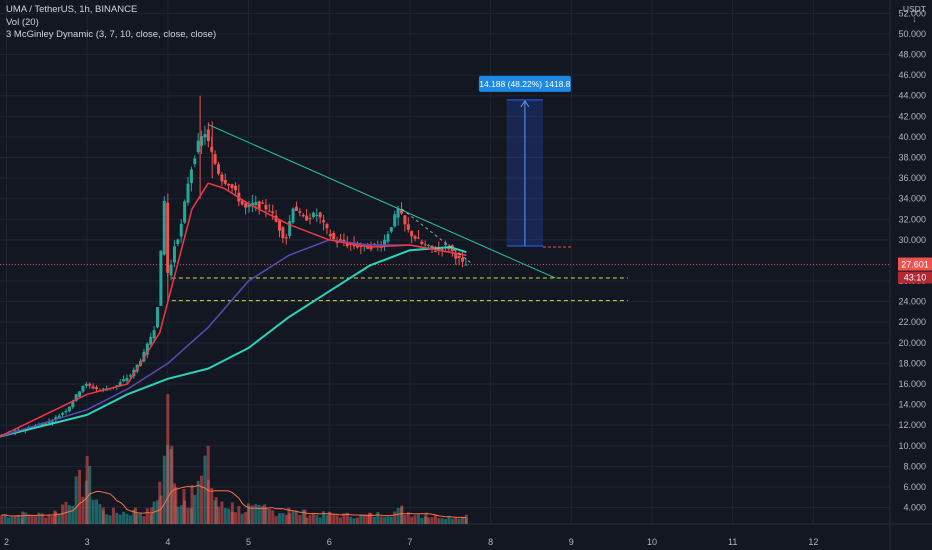 This screenshot has width=932, height=550. Describe the element at coordinates (652, 542) in the screenshot. I see `x-tick-label: 10` at that location.